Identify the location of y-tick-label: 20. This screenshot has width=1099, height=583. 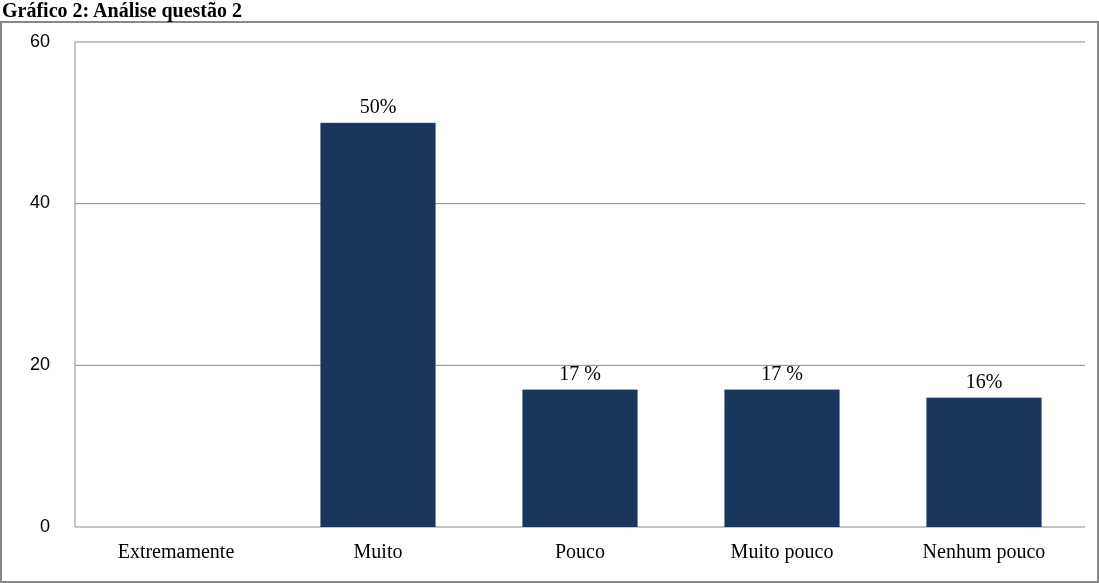
(39, 364).